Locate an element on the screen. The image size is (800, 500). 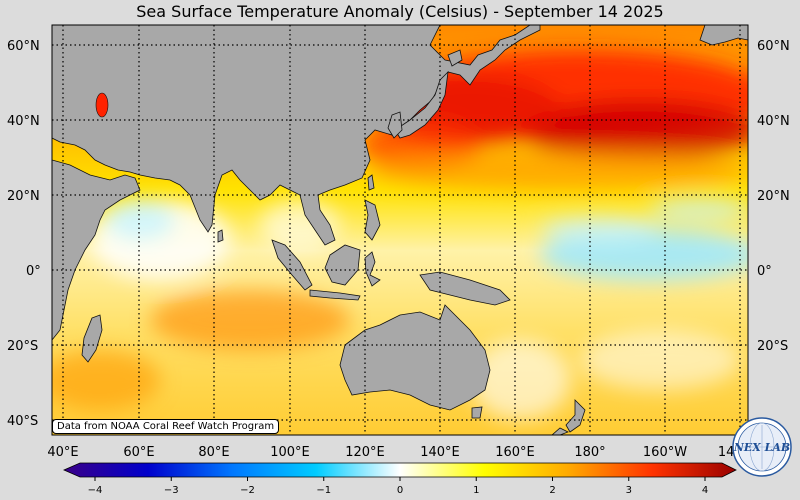
logo-text: NEX LAB is located at coordinates (761, 447).